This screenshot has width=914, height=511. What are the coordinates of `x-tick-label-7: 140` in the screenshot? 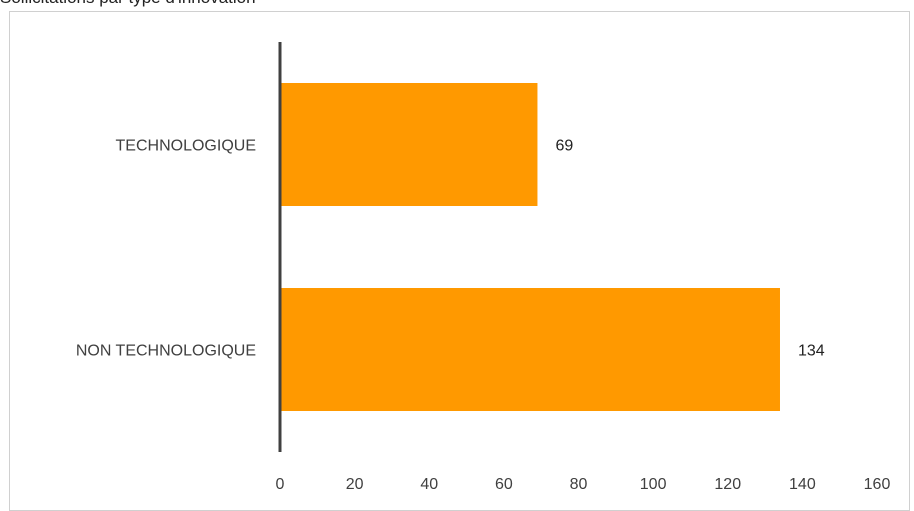 It's located at (802, 484).